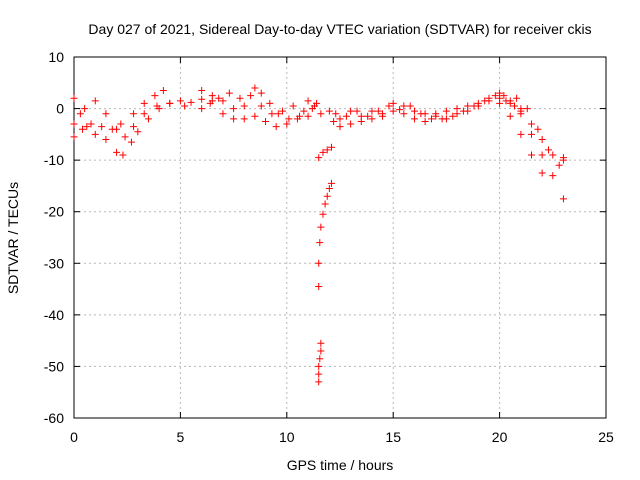 This screenshot has height=480, width=640. What do you see at coordinates (74, 437) in the screenshot?
I see `x-tick-label: 0` at bounding box center [74, 437].